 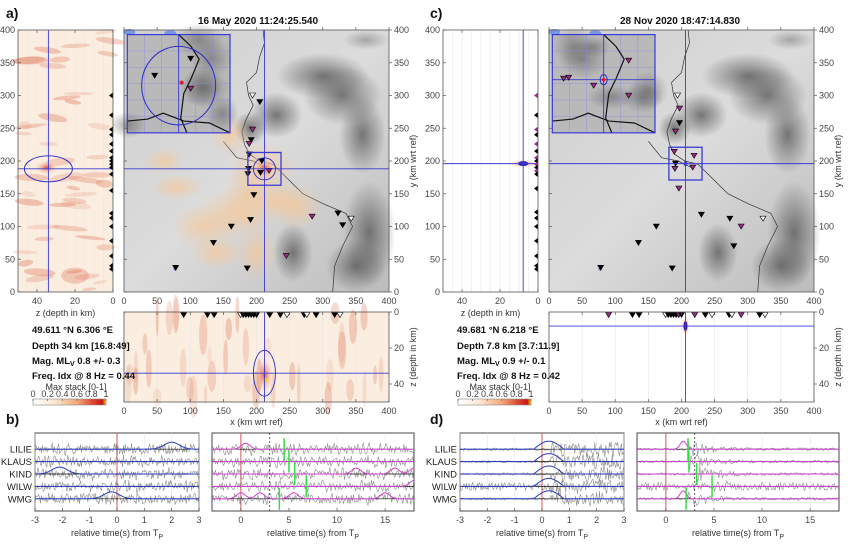 What do you see at coordinates (498, 330) in the screenshot?
I see `coords-text-c: 49.681 °N 6.218 °E` at bounding box center [498, 330].